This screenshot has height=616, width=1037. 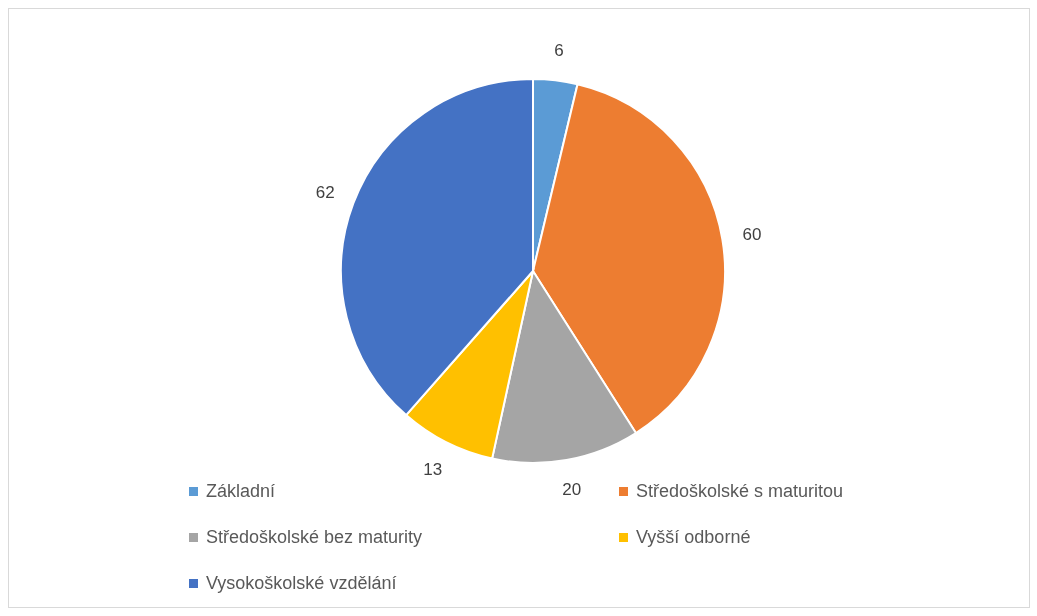 What do you see at coordinates (314, 537) in the screenshot?
I see `legend-label: Středoškolské bez maturity` at bounding box center [314, 537].